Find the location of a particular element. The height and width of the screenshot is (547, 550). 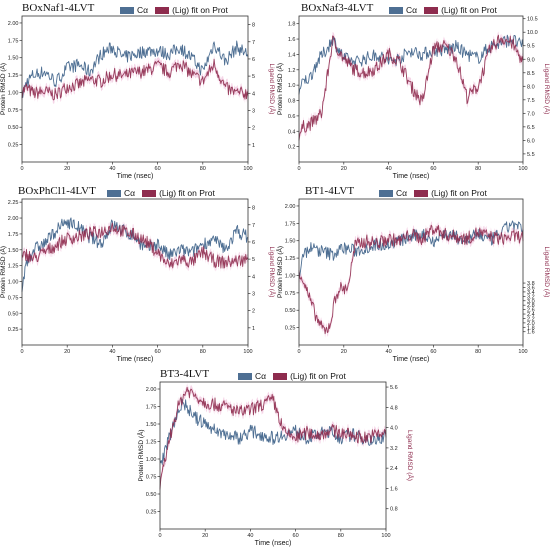

chart-title: BOxNaf1-4LVT is located at coordinates (58, 8).